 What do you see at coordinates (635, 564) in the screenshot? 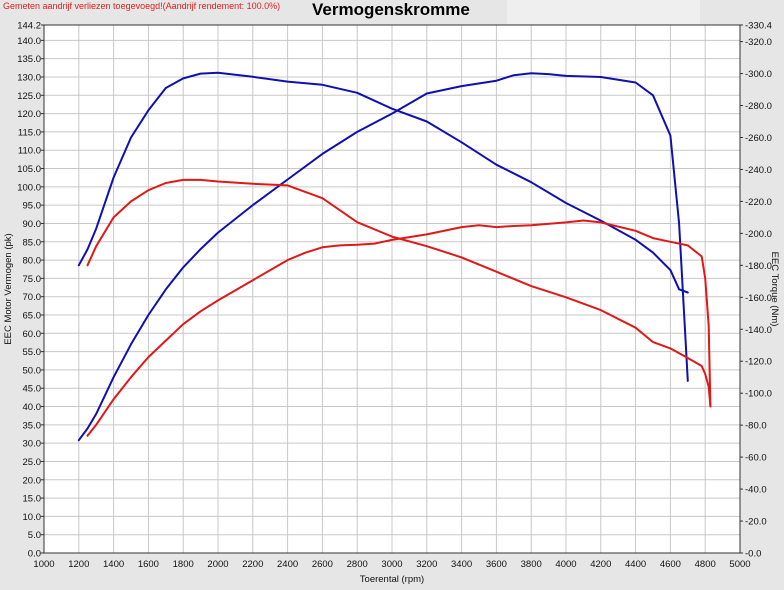
I see `x-tick-label: 4400` at bounding box center [635, 564].